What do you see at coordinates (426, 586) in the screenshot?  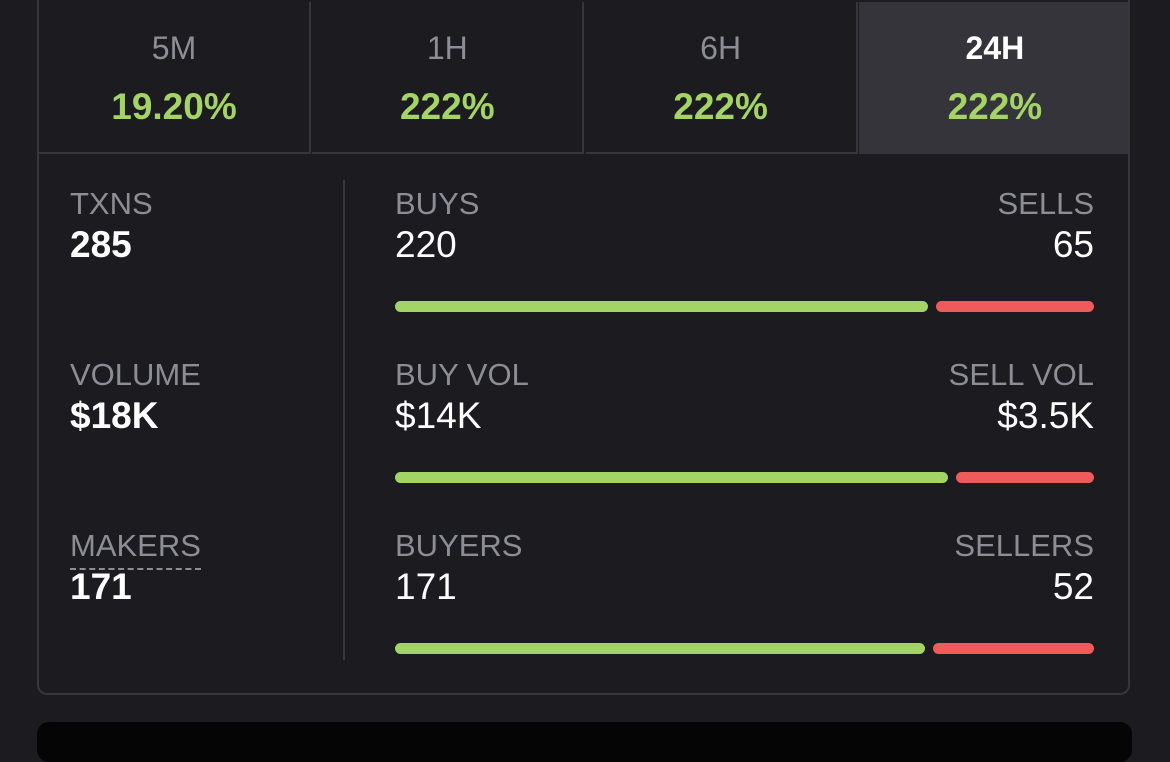 I see `buy-value: 171` at bounding box center [426, 586].